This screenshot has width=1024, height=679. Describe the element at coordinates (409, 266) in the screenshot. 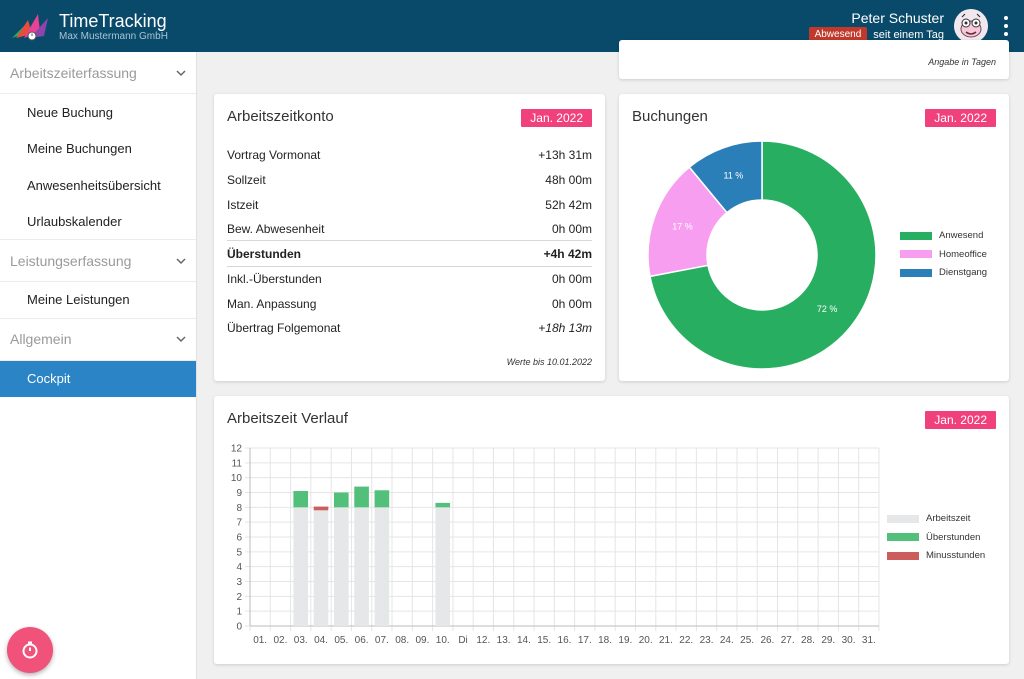

I see `divider` at that location.